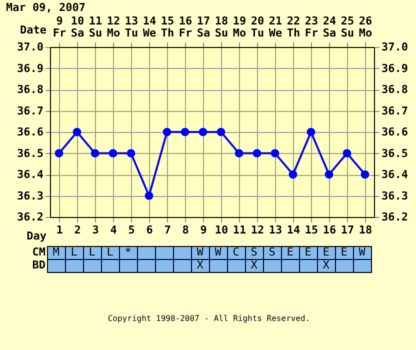  I want to click on y2-tick-label: 36.4, so click(395, 174).